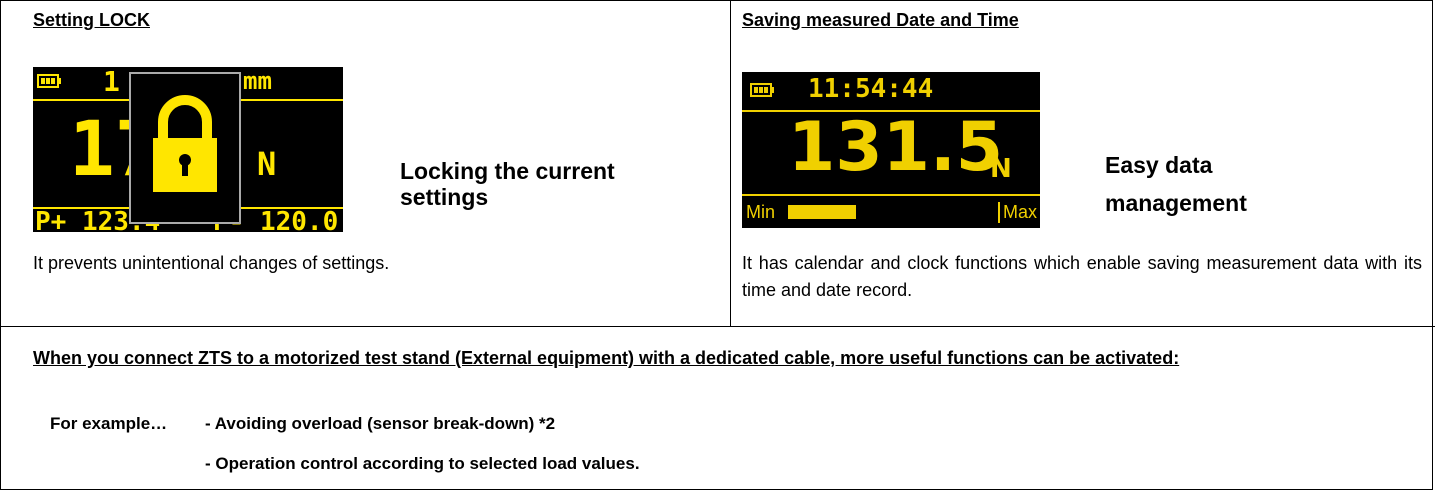 Image resolution: width=1435 pixels, height=490 pixels. What do you see at coordinates (91, 20) in the screenshot?
I see `cell-title: Setting LOCK` at bounding box center [91, 20].